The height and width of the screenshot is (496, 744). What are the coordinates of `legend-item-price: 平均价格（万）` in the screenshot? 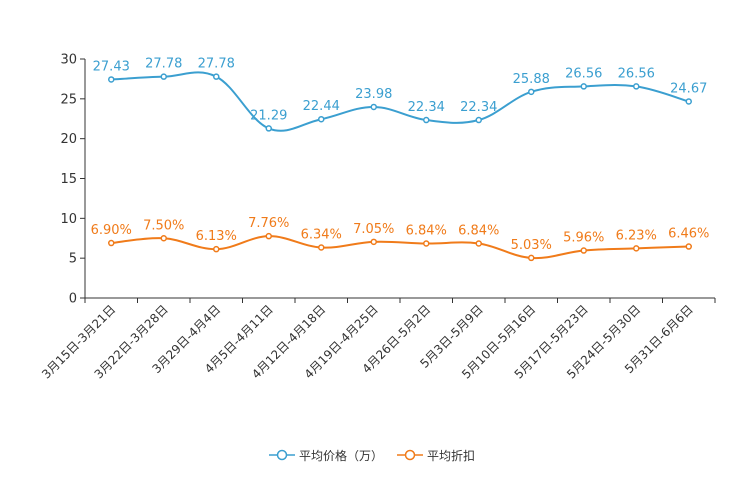 It's located at (325, 455).